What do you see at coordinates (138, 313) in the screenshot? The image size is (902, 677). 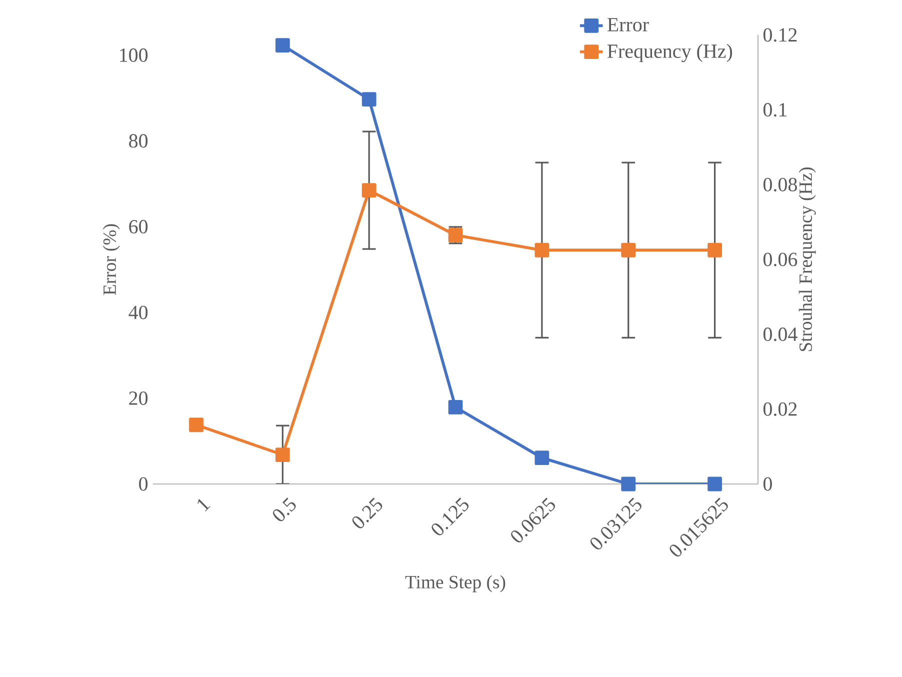 I see `y-tick-label: 40` at bounding box center [138, 313].